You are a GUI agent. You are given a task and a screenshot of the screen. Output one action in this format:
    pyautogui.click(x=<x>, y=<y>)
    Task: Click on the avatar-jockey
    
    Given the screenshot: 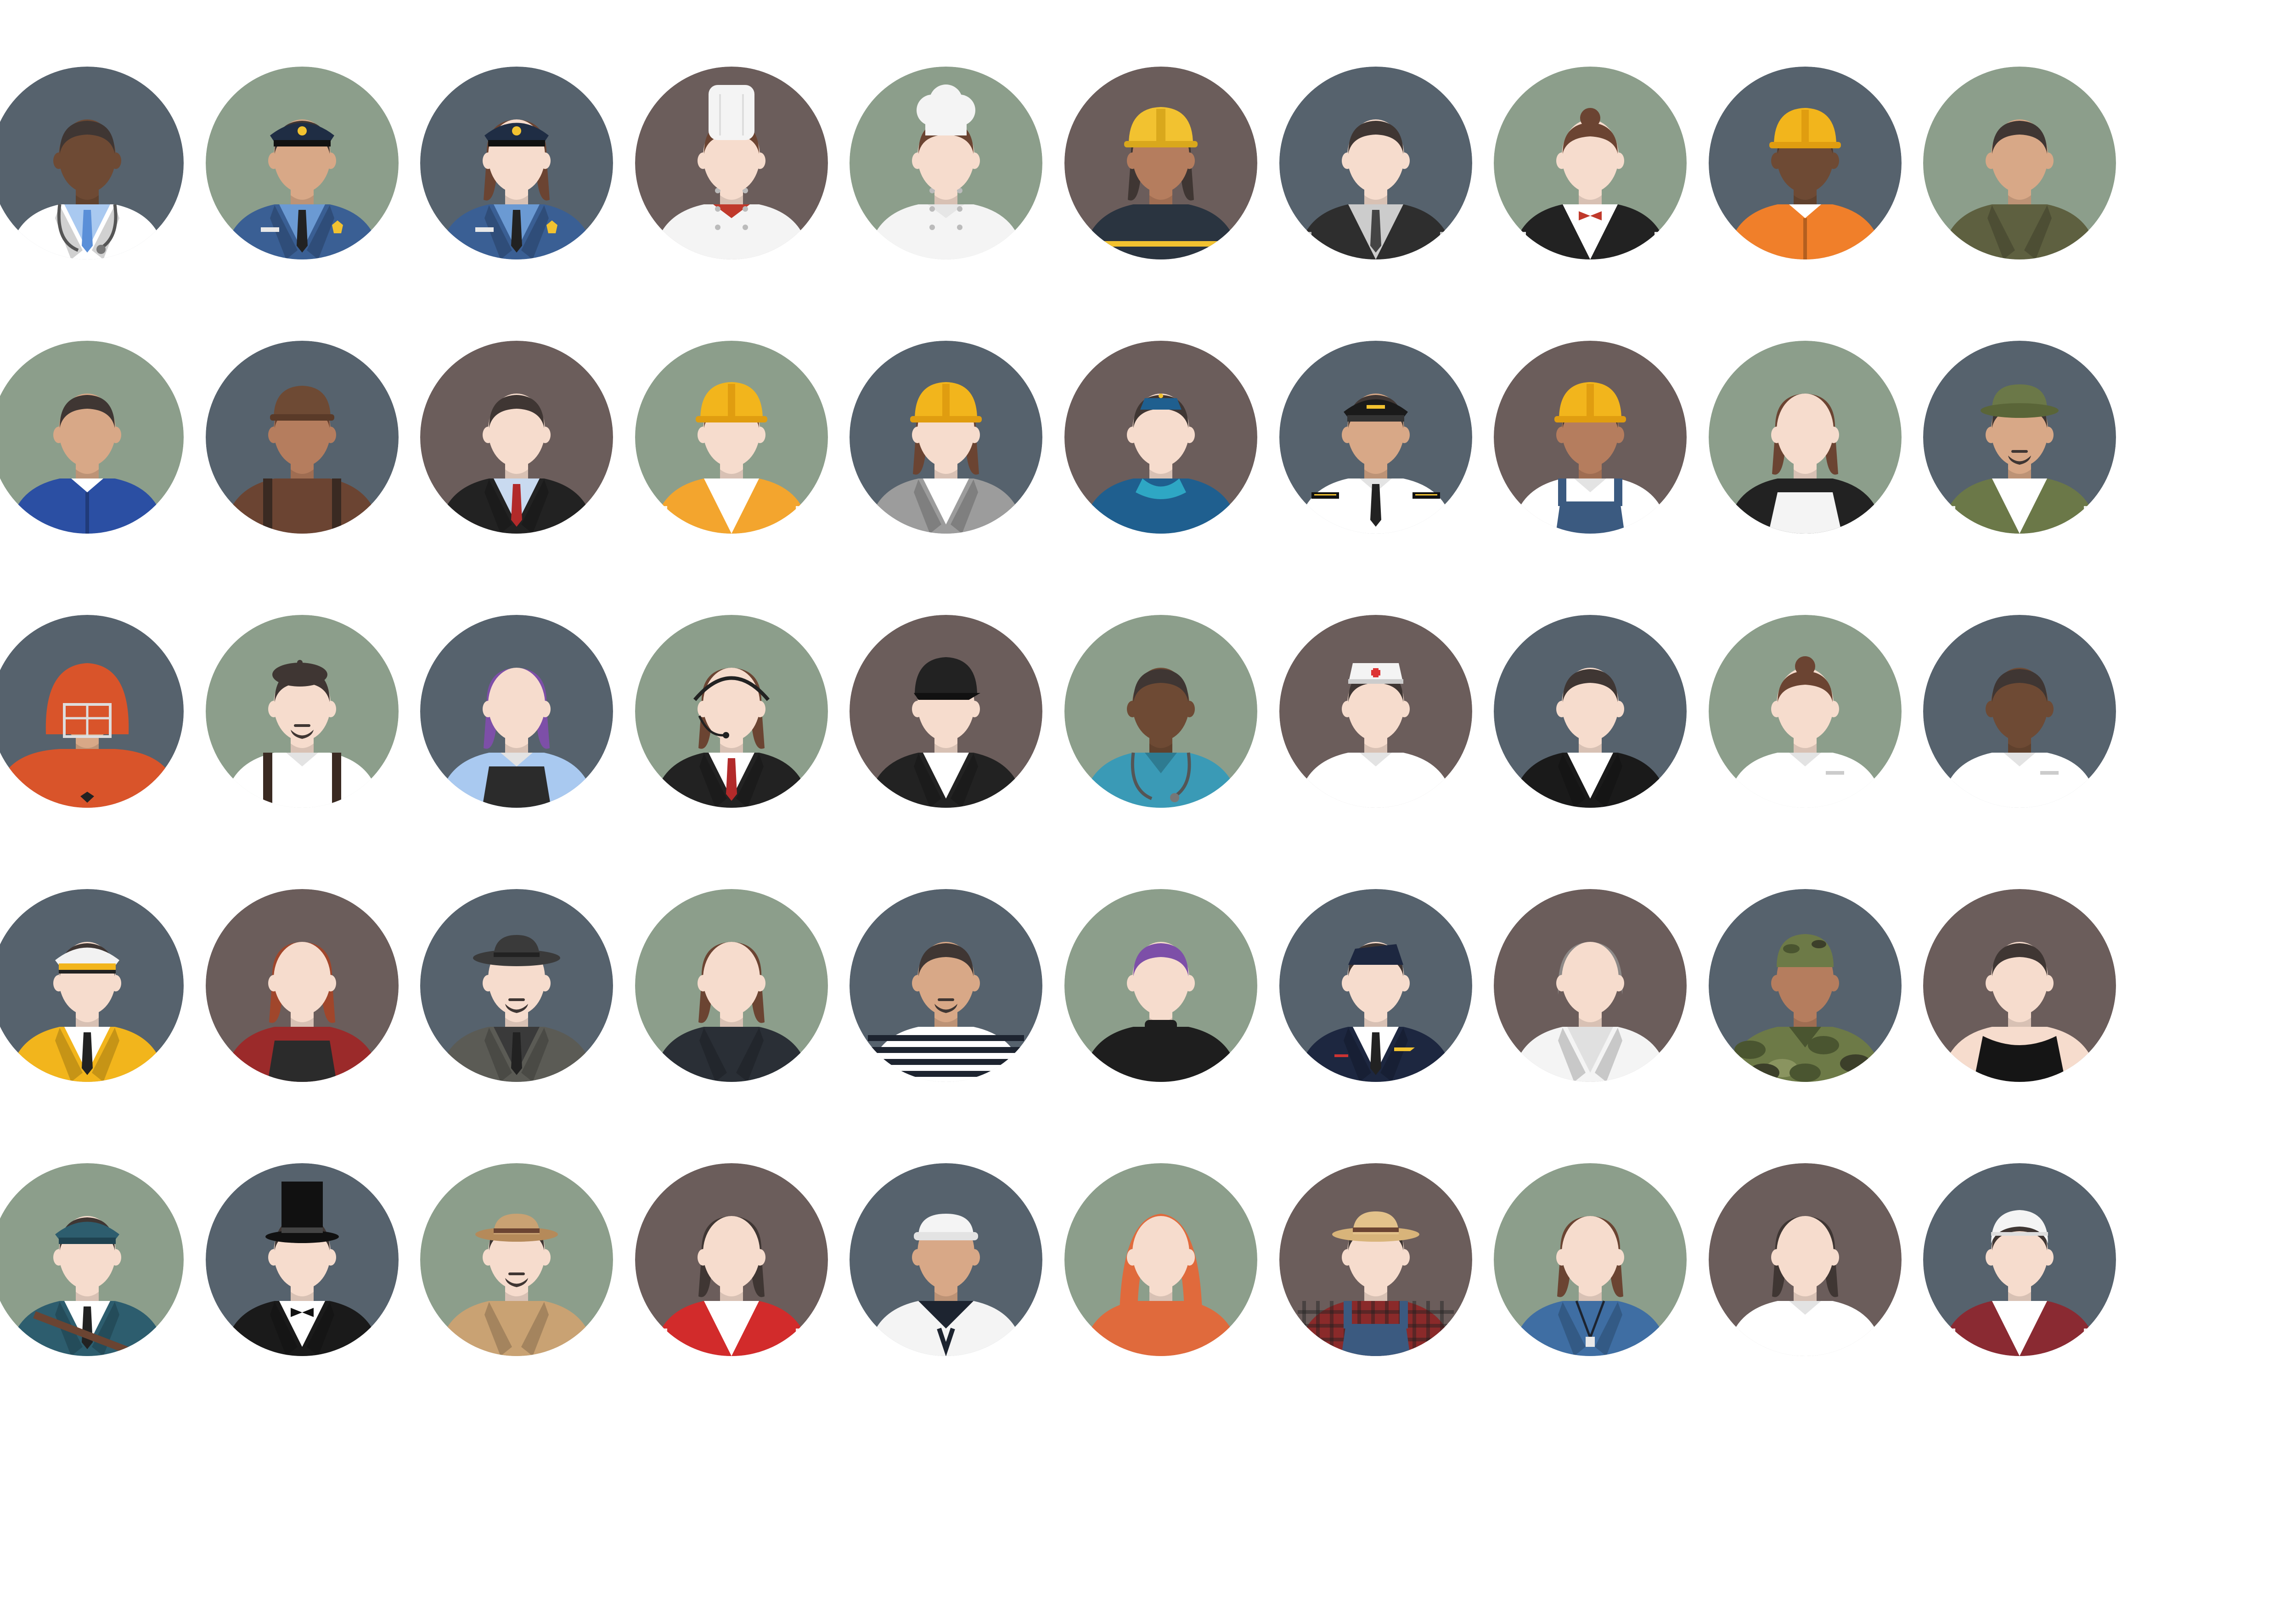 What is the action you would take?
    pyautogui.click(x=947, y=711)
    